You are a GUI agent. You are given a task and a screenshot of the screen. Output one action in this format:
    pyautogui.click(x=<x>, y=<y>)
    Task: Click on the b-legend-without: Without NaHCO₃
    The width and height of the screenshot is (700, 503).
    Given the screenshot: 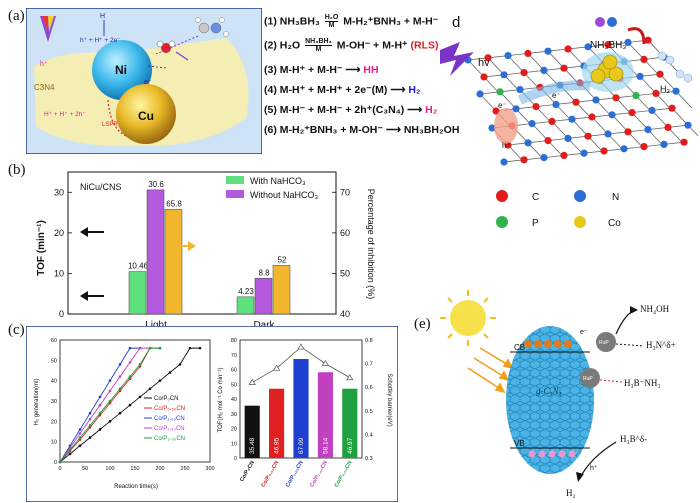 What is the action you would take?
    pyautogui.click(x=284, y=195)
    